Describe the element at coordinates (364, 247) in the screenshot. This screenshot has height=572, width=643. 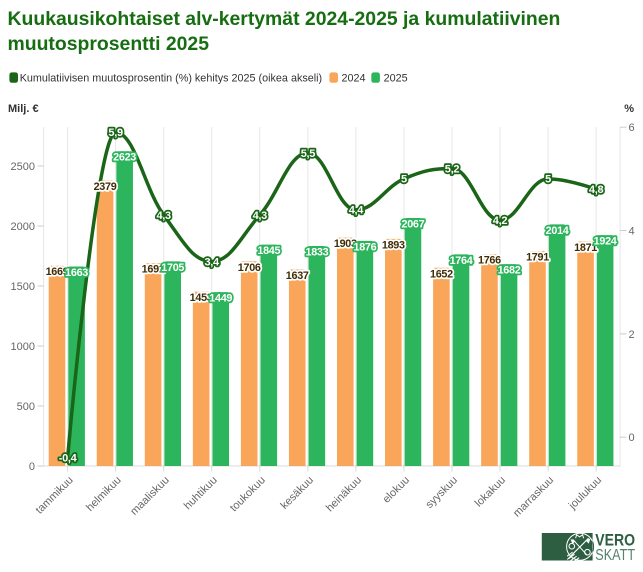
I see `svg-text: 1876` at that location.